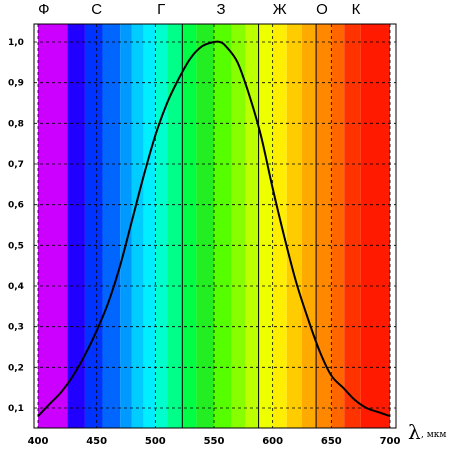 The height and width of the screenshot is (452, 461). What do you see at coordinates (272, 441) in the screenshot?
I see `x-tick-label-4: 600` at bounding box center [272, 441].